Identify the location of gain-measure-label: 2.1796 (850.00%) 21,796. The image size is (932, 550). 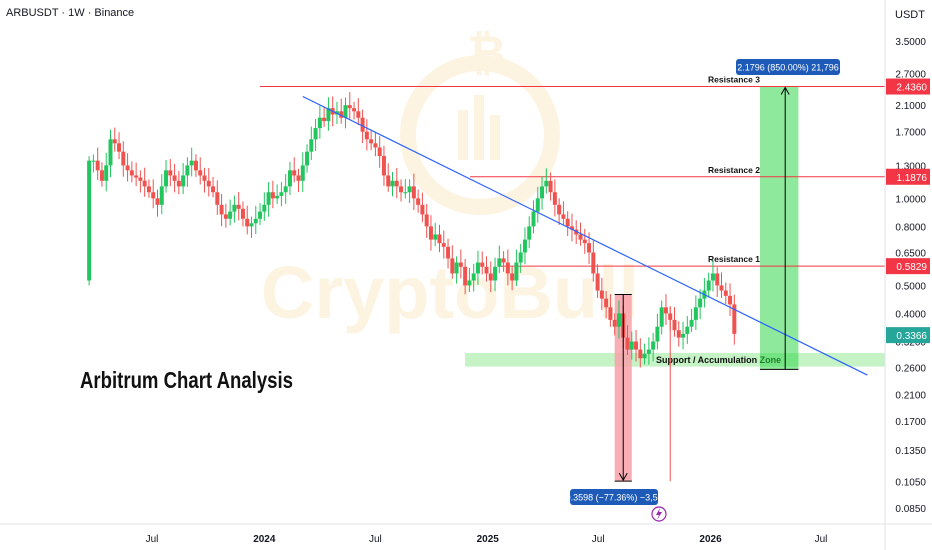
(788, 68).